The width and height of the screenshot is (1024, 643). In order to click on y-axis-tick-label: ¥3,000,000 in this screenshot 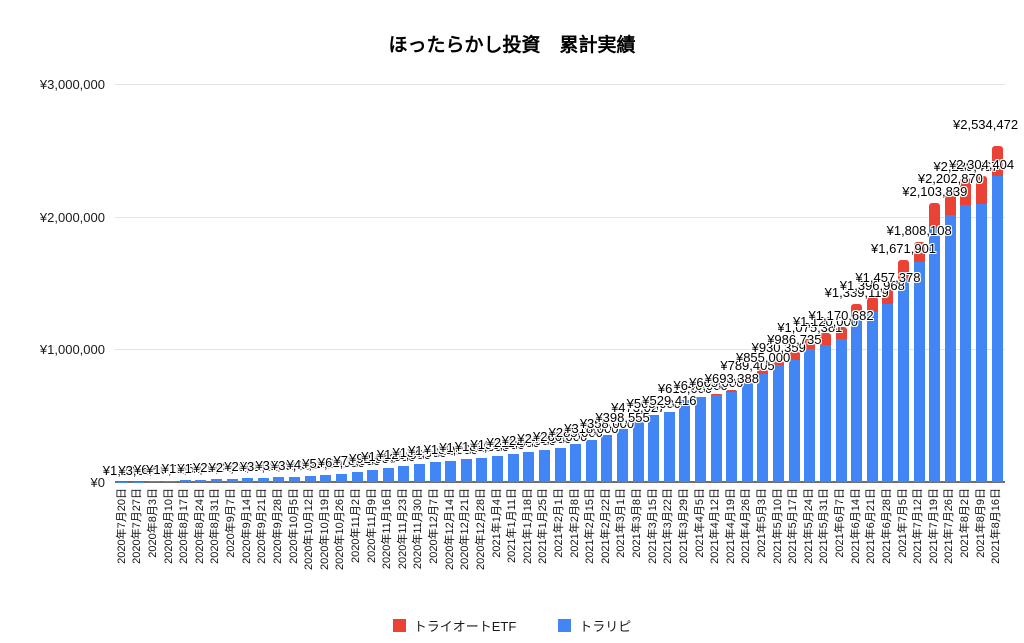, I will do `click(72, 84)`.